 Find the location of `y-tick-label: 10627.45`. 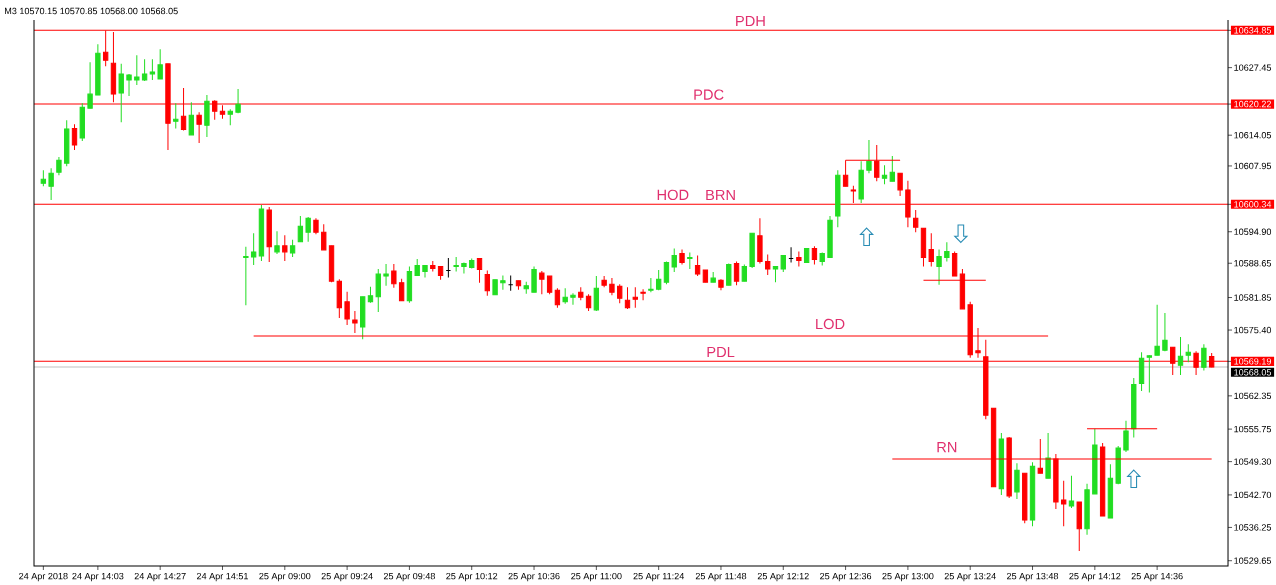

y-tick-label: 10627.45 is located at coordinates (1253, 67).